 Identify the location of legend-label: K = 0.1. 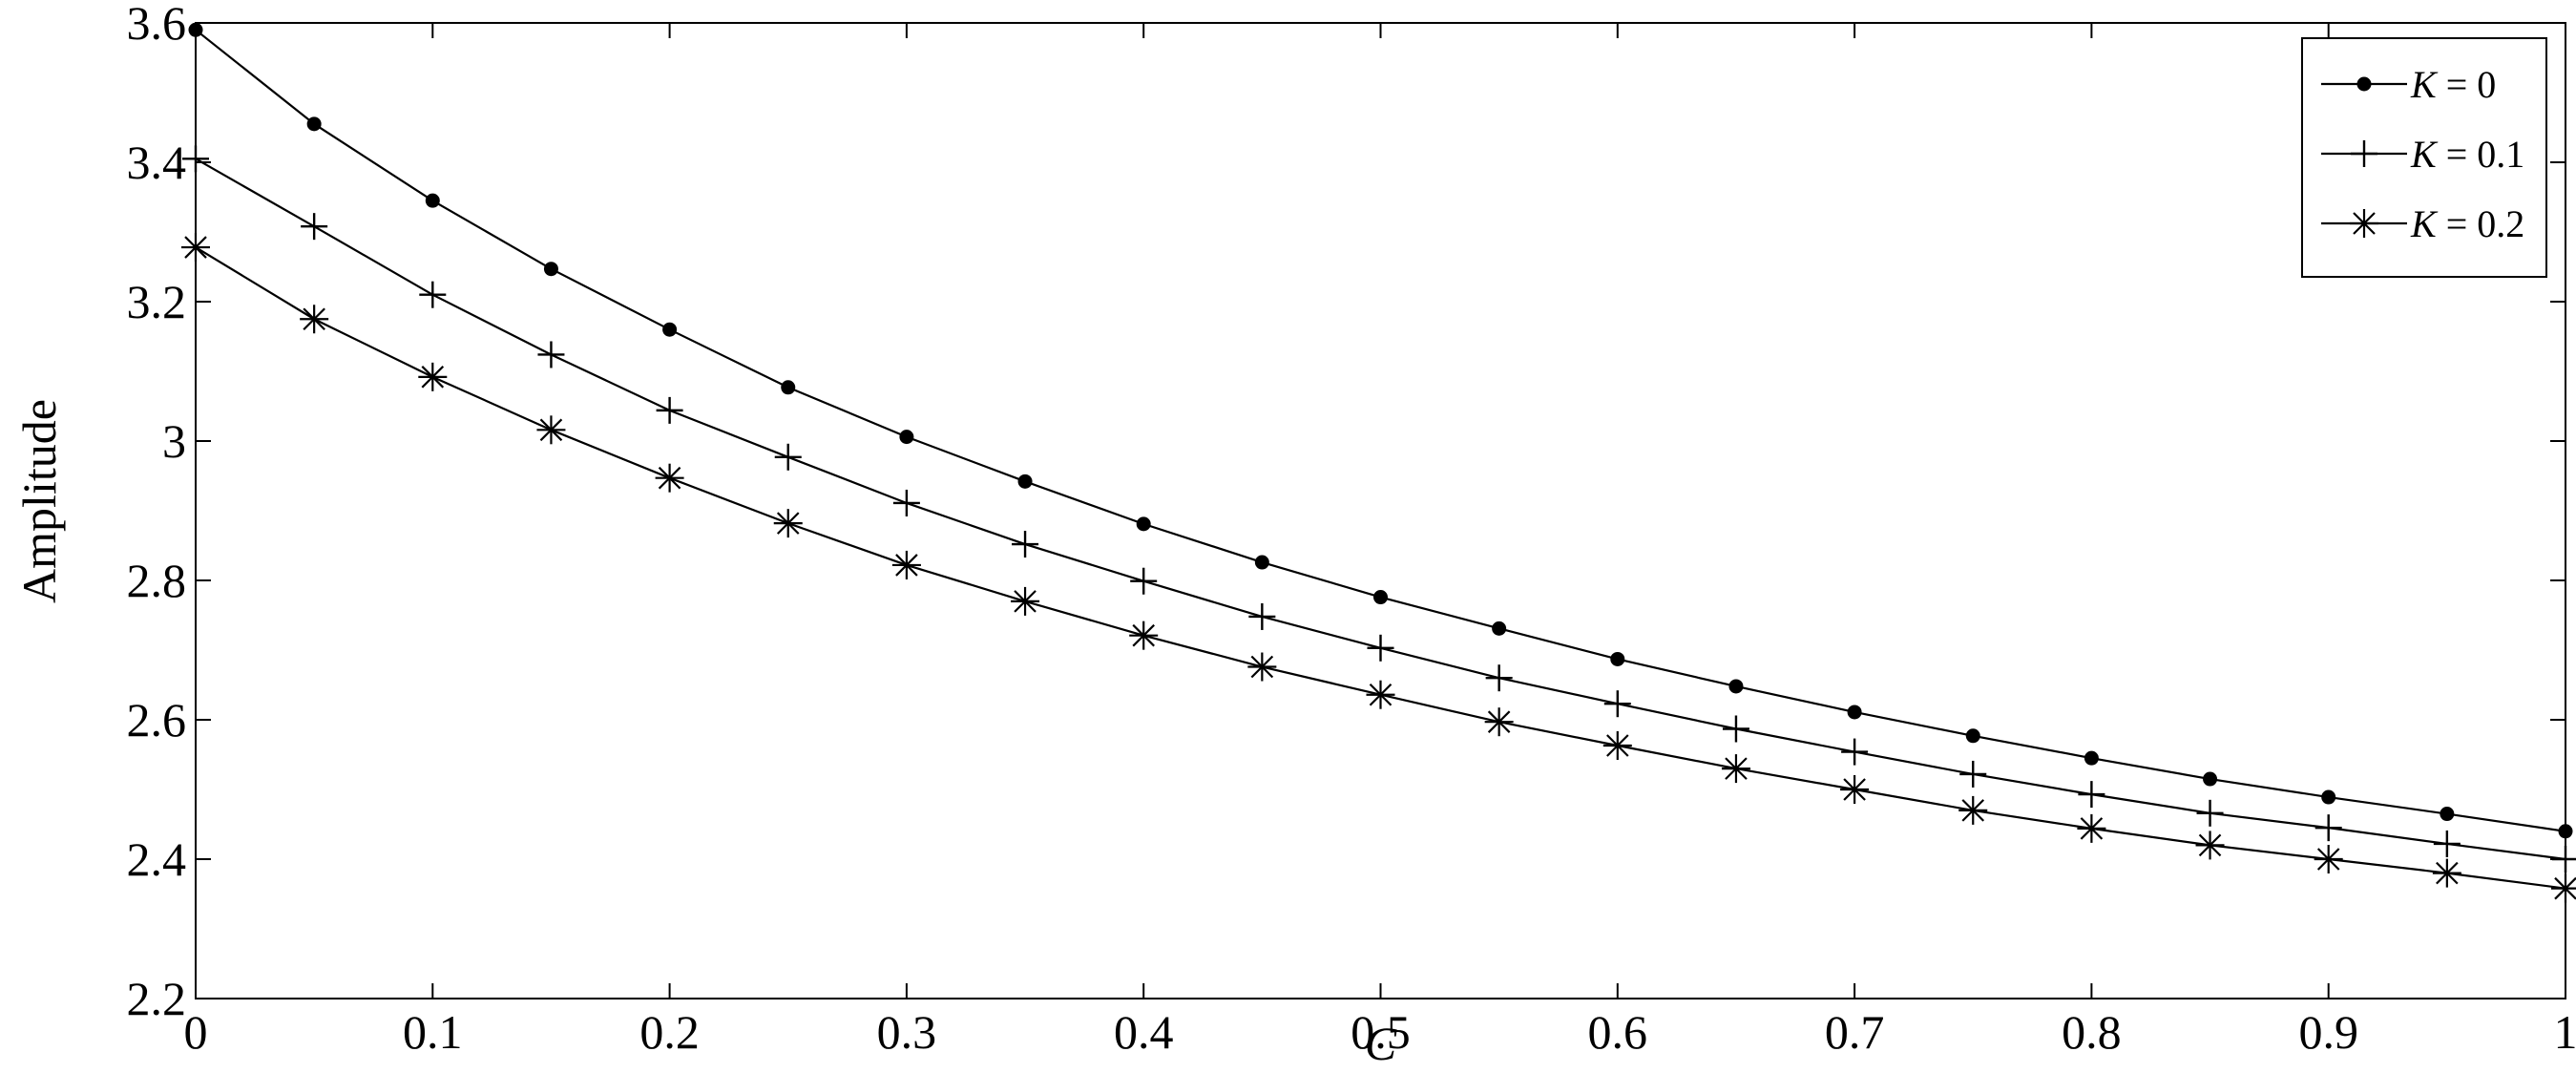
(2467, 154).